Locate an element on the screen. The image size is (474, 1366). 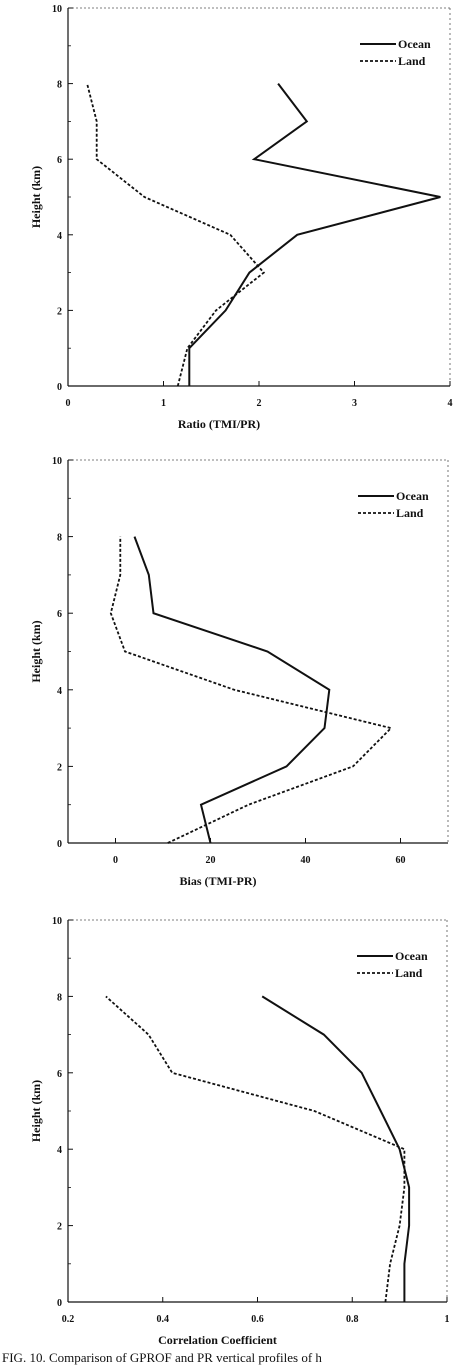
x-tick-label: 0.6 is located at coordinates (257, 1319).